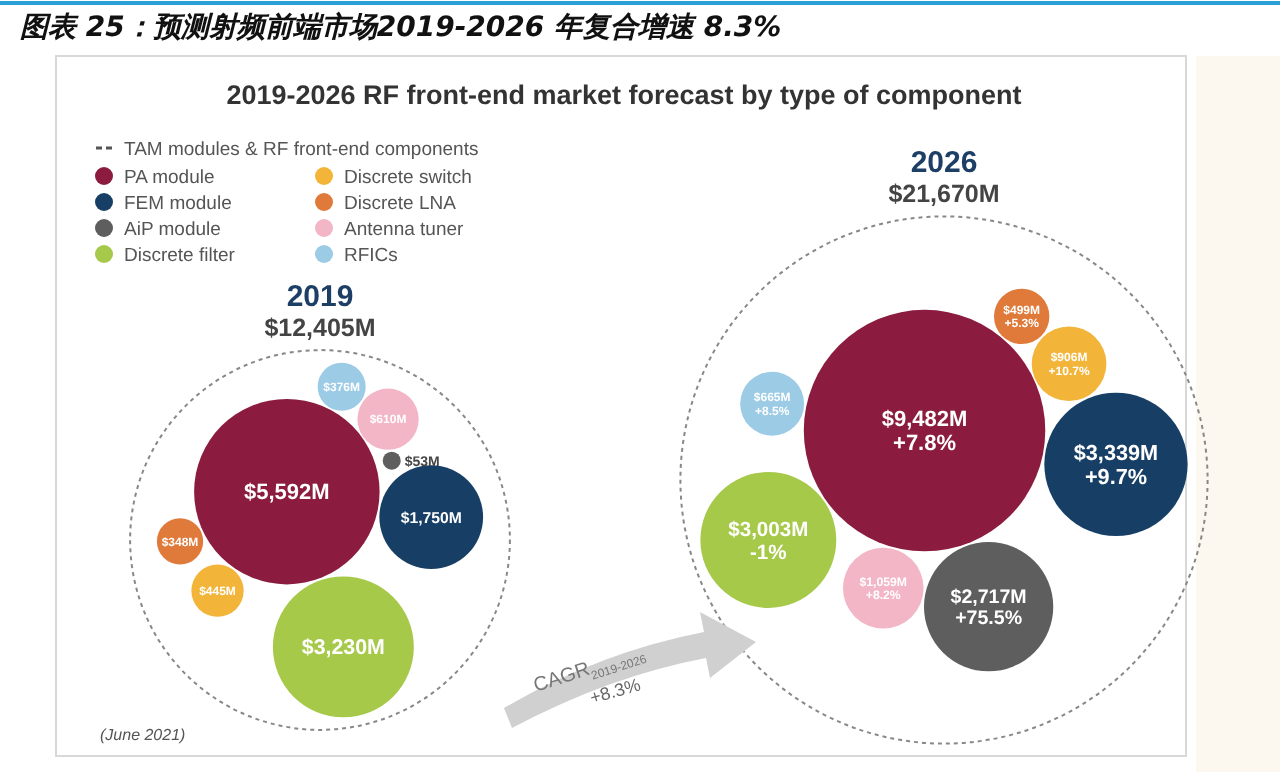 The height and width of the screenshot is (772, 1280). What do you see at coordinates (343, 648) in the screenshot?
I see `data-label: $3,230M` at bounding box center [343, 648].